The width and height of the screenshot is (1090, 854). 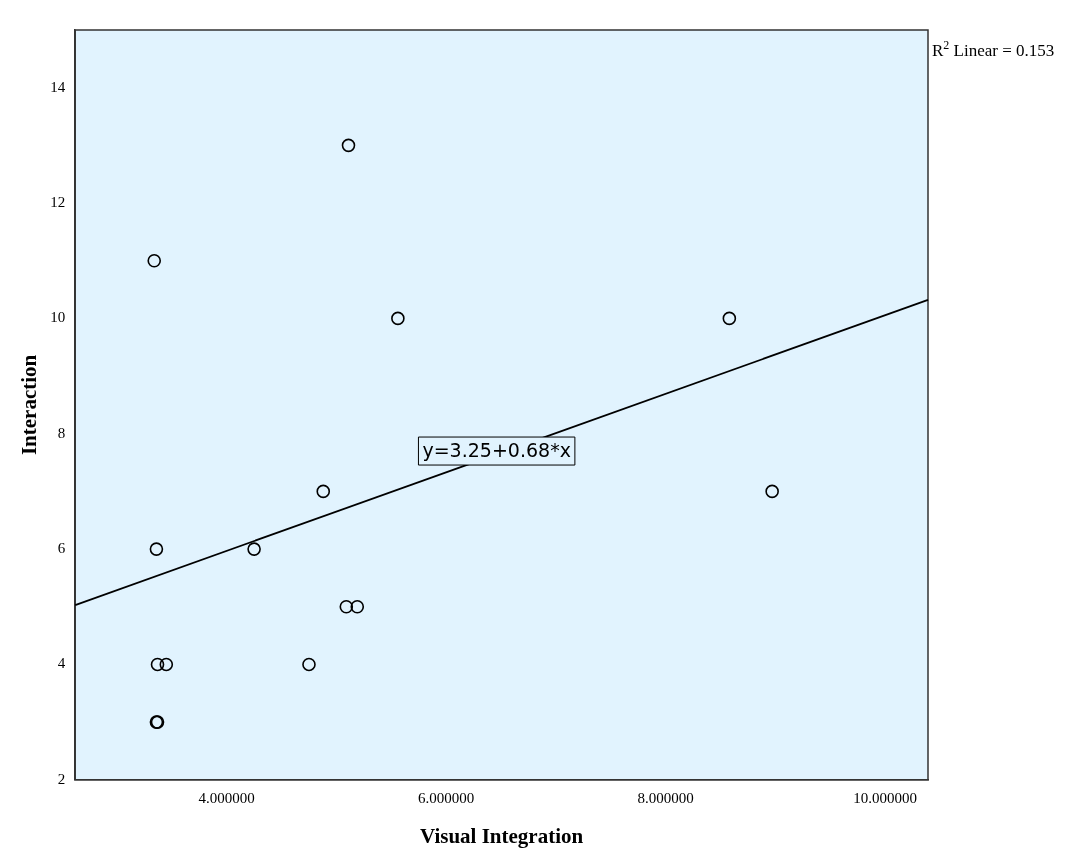 What do you see at coordinates (61, 548) in the screenshot?
I see `y-tick-label: 6` at bounding box center [61, 548].